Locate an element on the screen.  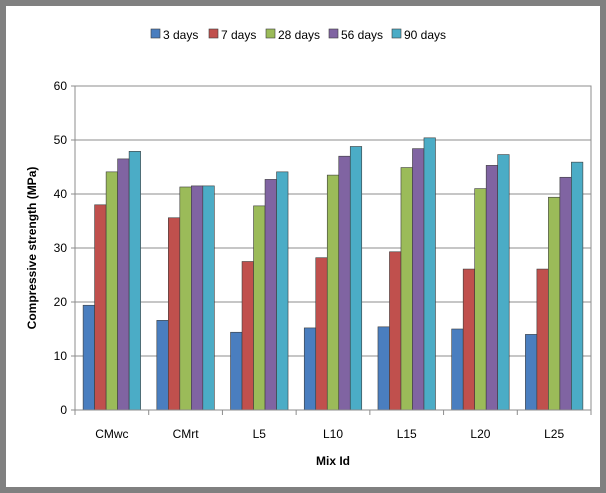
y-tick-label: 0 is located at coordinates (63, 410).